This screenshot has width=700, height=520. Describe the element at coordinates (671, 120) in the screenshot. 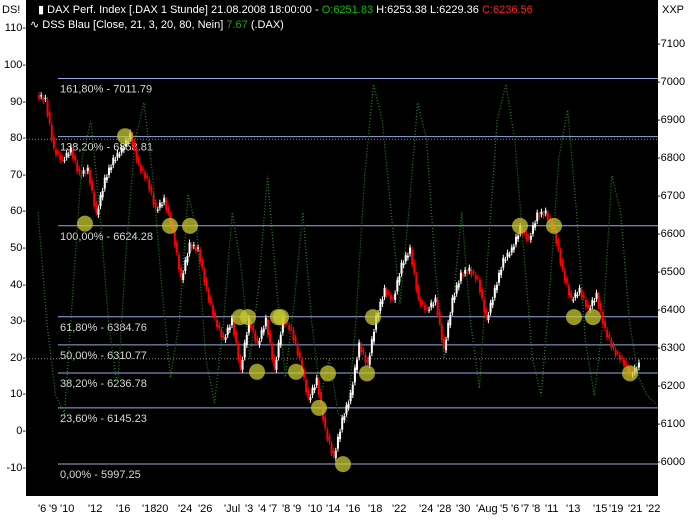

I see `right-tick-label: -6900` at that location.